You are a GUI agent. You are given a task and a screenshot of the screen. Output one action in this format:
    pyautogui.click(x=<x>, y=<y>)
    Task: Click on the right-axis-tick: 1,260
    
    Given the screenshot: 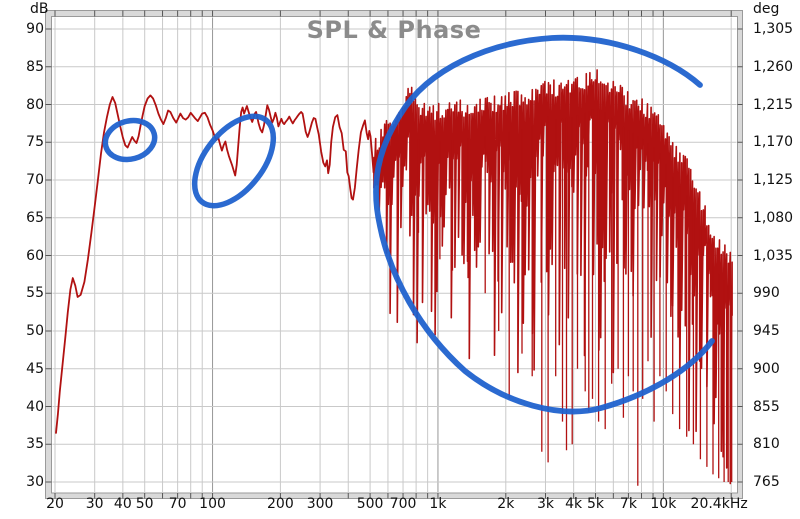 What is the action you would take?
    pyautogui.click(x=773, y=66)
    